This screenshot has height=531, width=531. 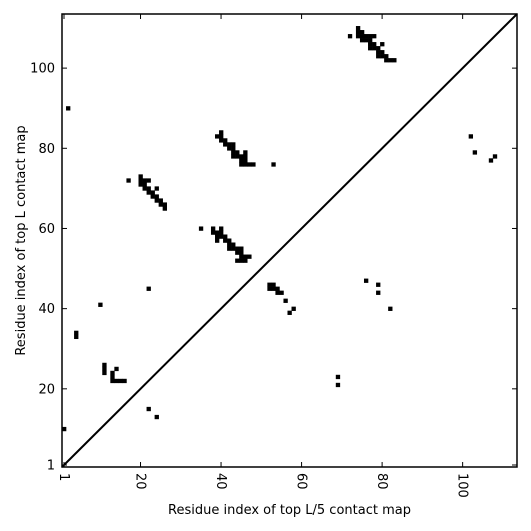 I want to click on y-tick-label: 60, so click(x=46, y=229).